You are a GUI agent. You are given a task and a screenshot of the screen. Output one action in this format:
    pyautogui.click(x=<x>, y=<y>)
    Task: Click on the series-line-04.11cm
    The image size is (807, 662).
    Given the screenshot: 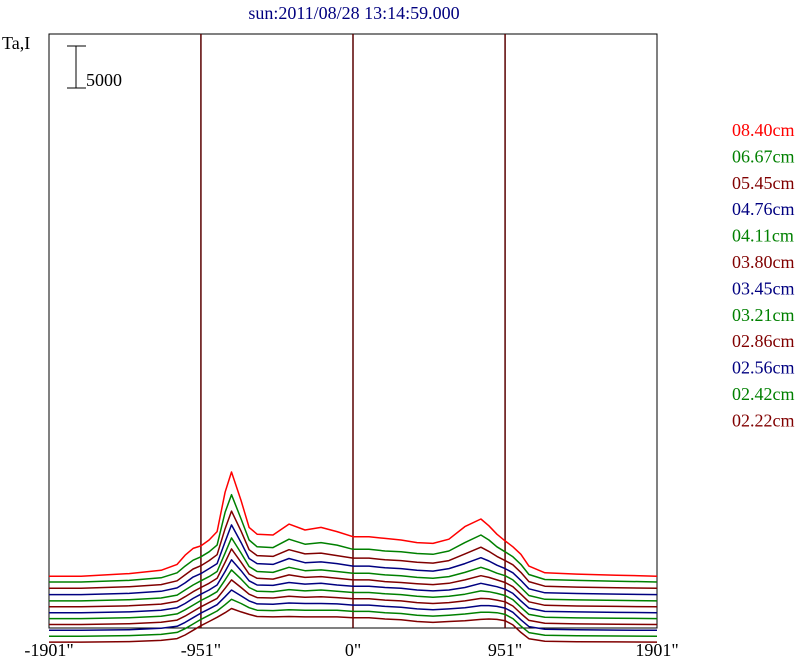 What is the action you would take?
    pyautogui.click(x=353, y=569)
    